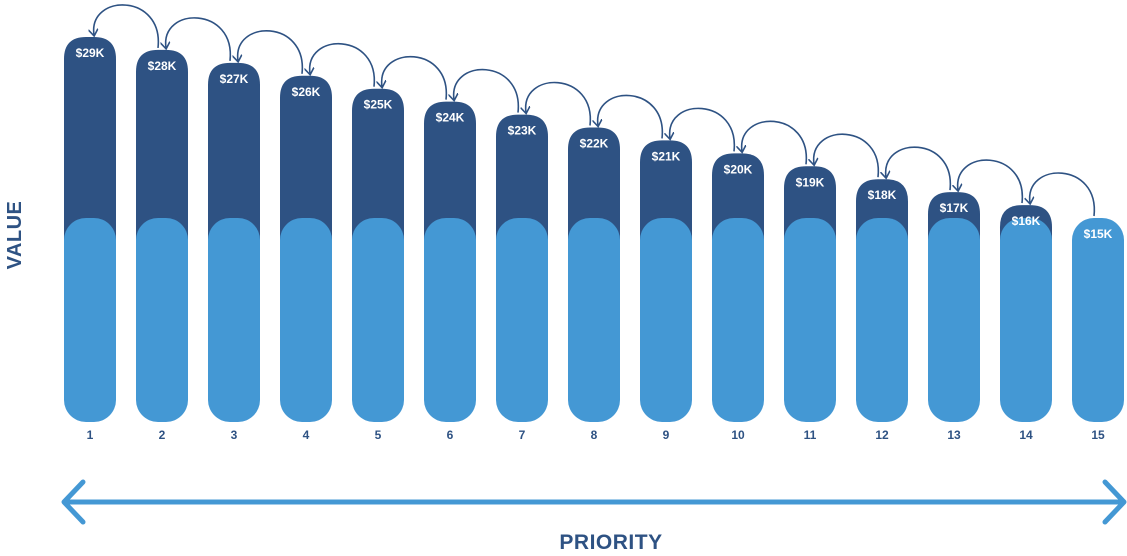  What do you see at coordinates (1114, 502) in the screenshot?
I see `x-axis-arrowhead-right` at bounding box center [1114, 502].